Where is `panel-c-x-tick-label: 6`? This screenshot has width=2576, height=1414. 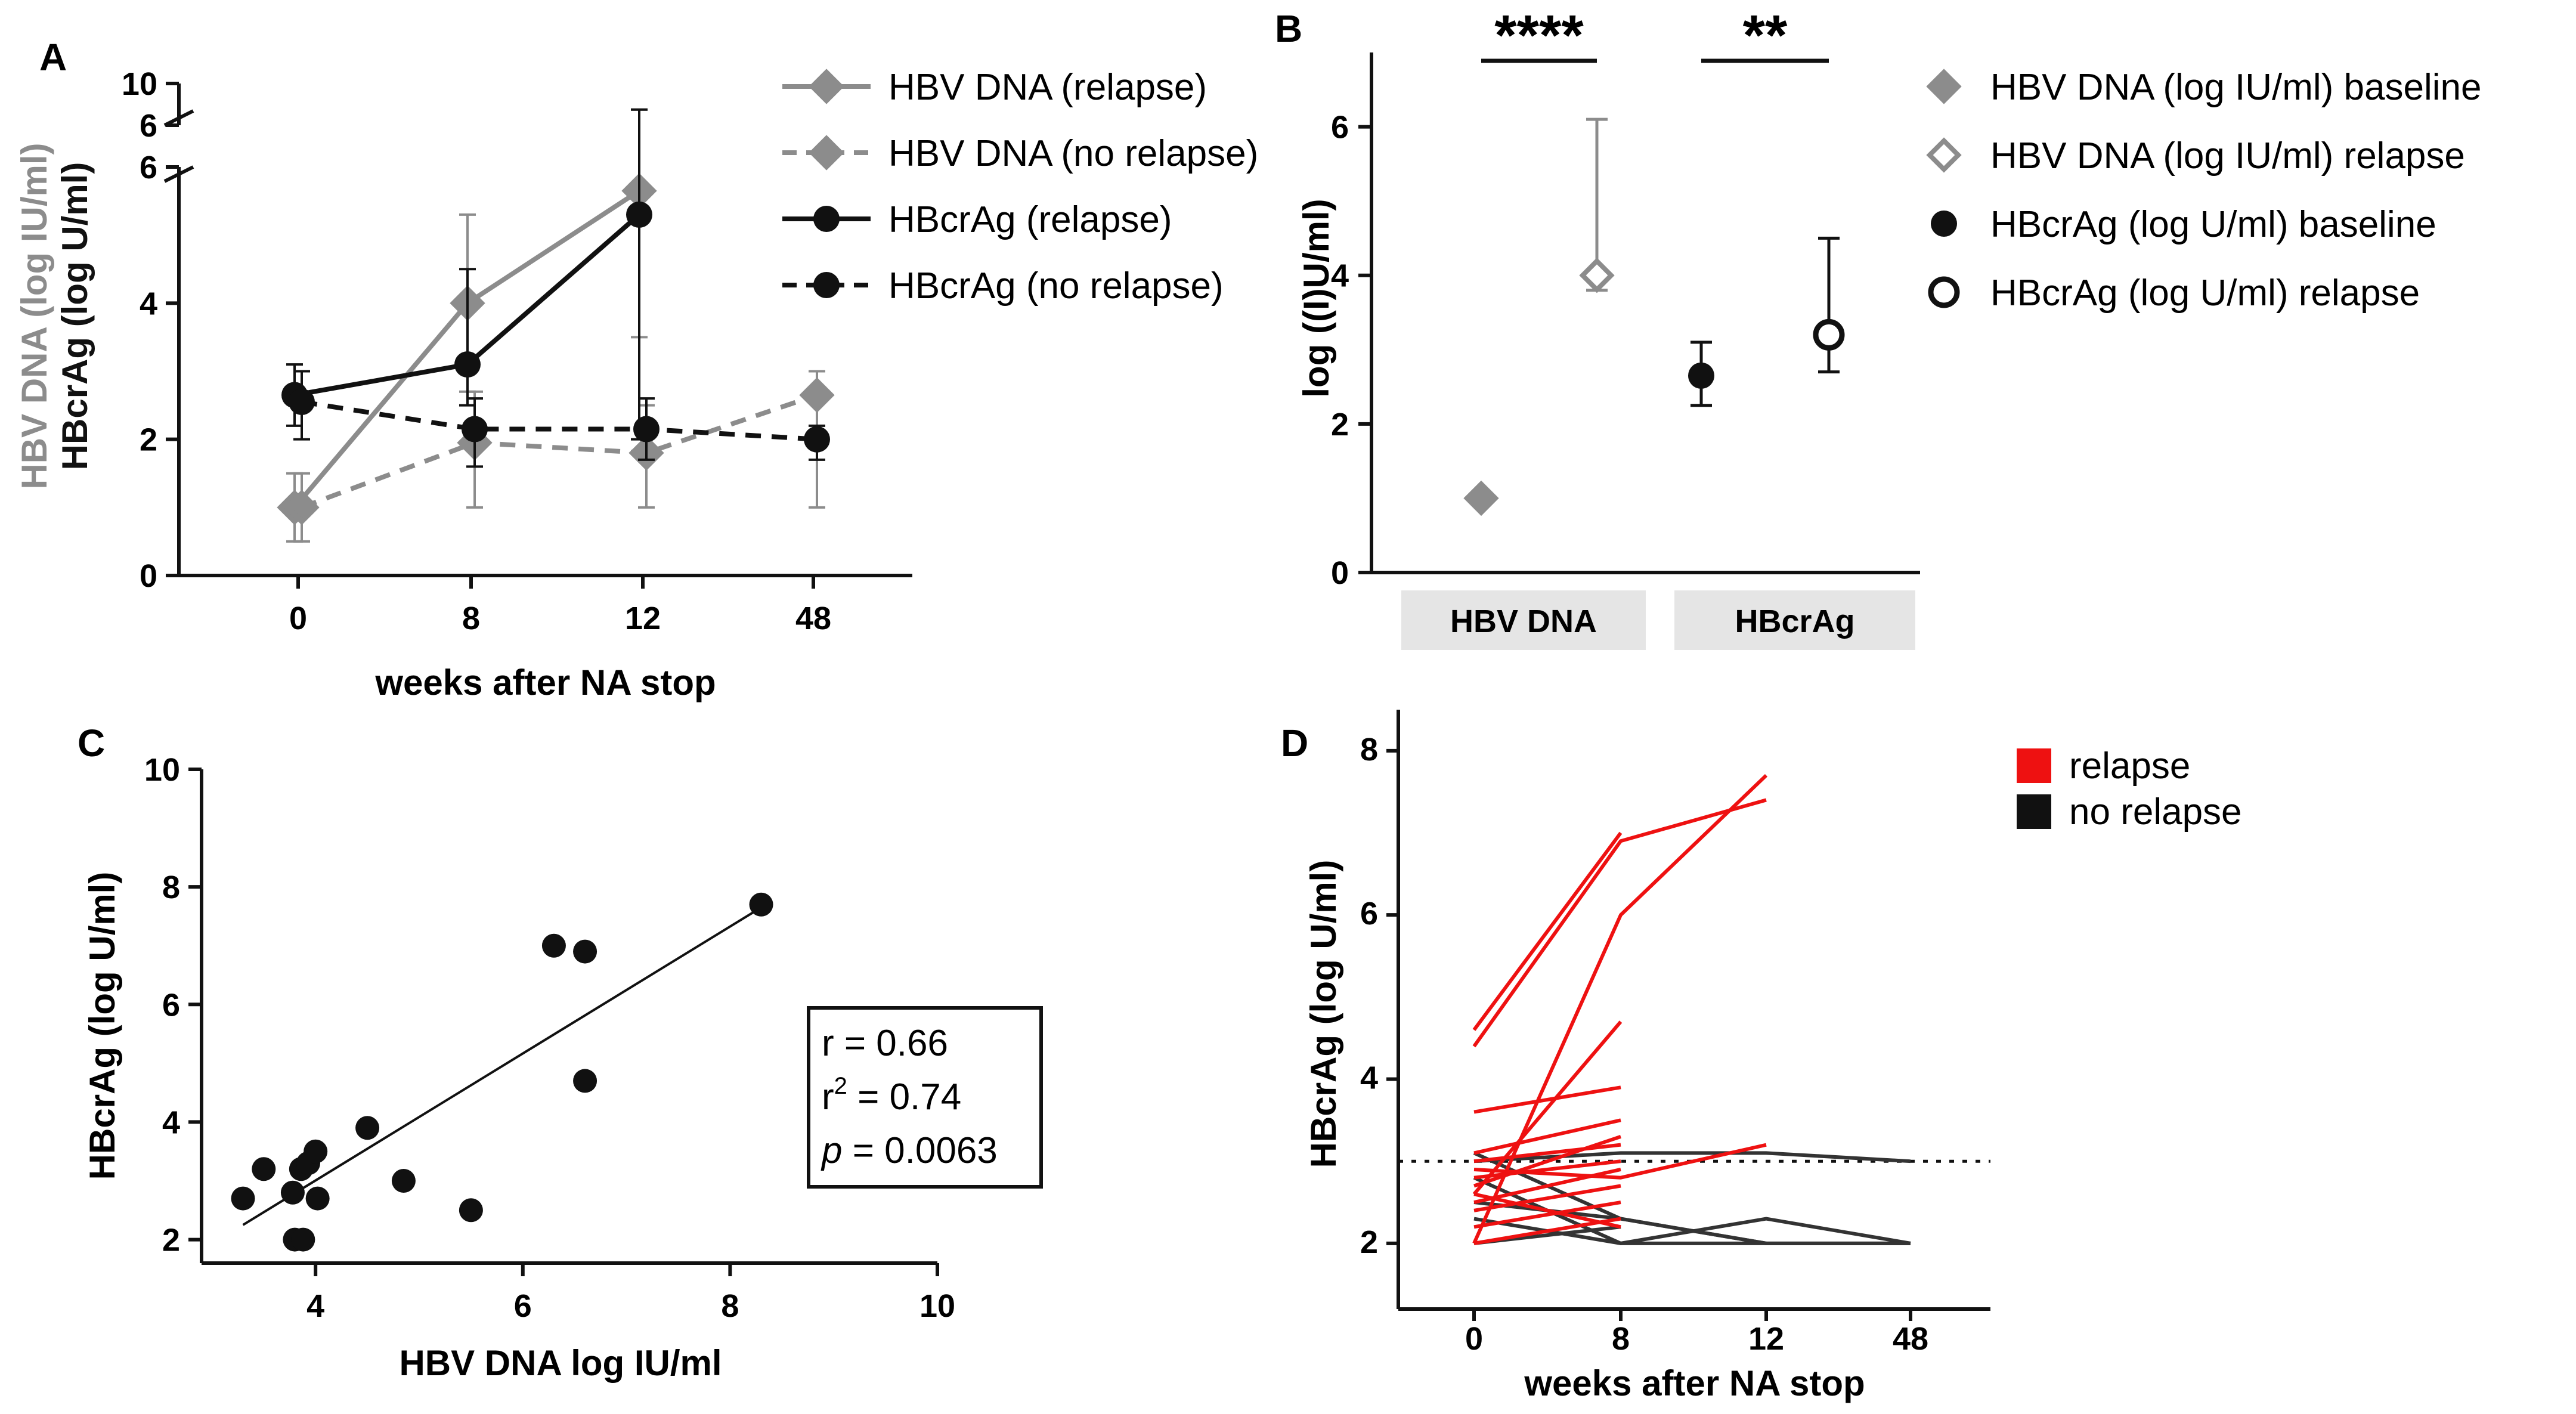
panel-c-x-tick-label: 6 is located at coordinates (523, 1306).